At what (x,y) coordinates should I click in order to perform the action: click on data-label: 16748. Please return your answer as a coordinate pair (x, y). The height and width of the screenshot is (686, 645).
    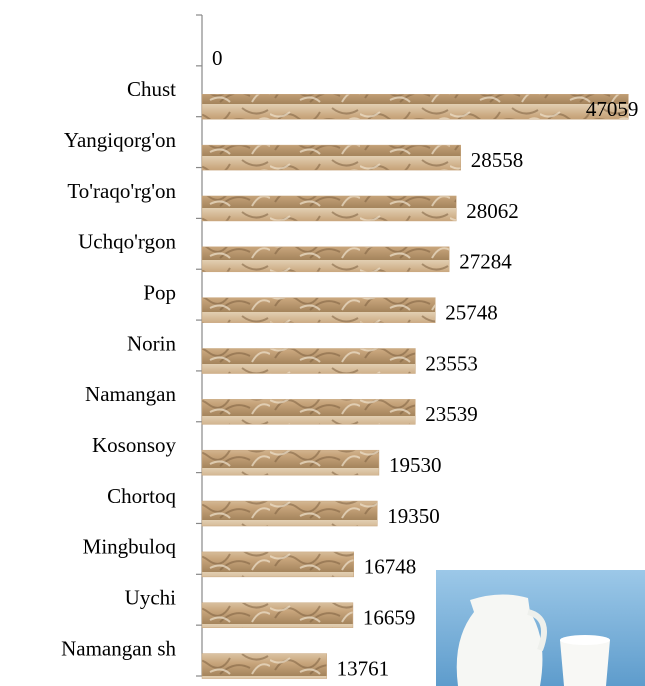
    Looking at the image, I should click on (390, 567).